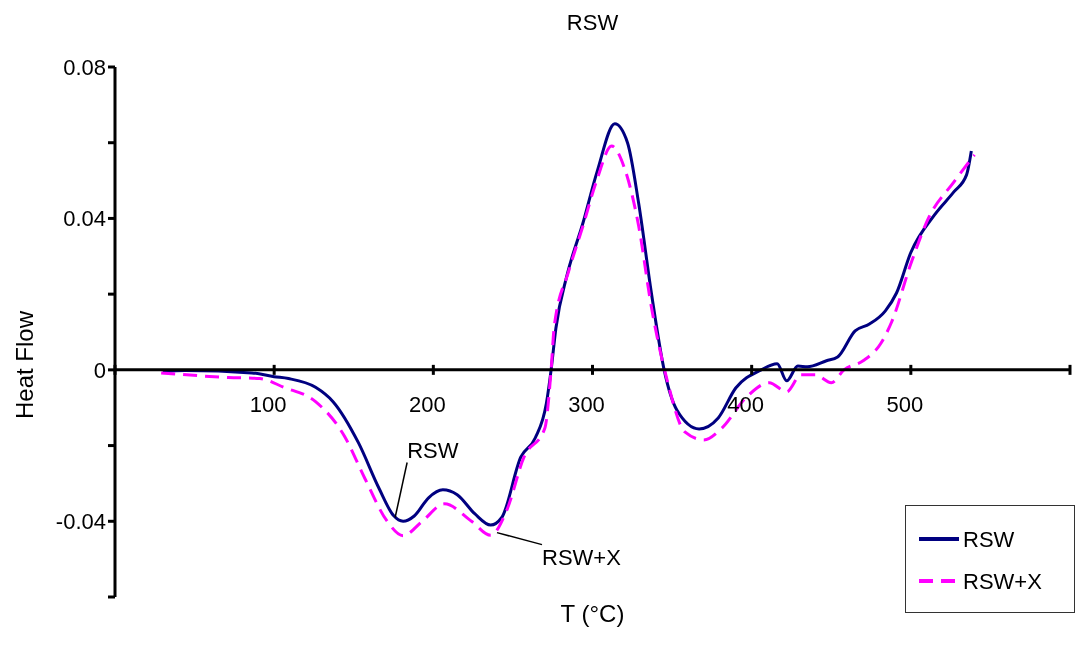 The height and width of the screenshot is (645, 1076). Describe the element at coordinates (586, 404) in the screenshot. I see `x-tick-label: 300` at that location.